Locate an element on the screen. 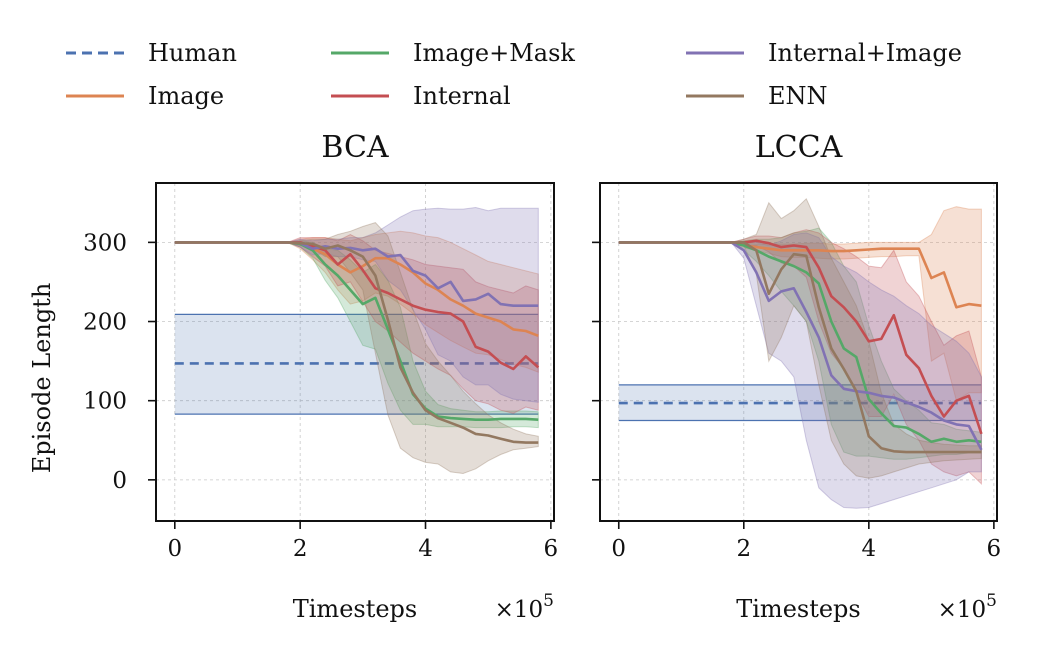  legend-entry-internal: Internal is located at coordinates (421, 96).